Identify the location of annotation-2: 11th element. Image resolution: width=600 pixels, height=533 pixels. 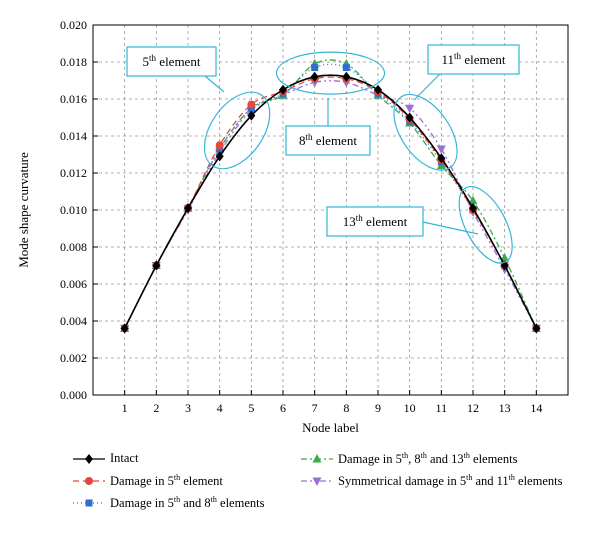
(456, 107).